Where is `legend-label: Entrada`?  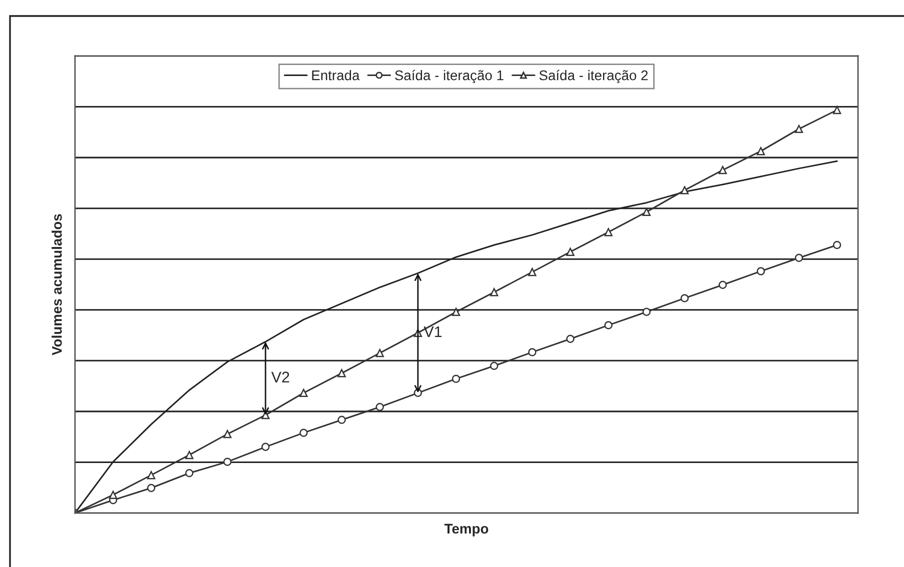 legend-label: Entrada is located at coordinates (336, 75).